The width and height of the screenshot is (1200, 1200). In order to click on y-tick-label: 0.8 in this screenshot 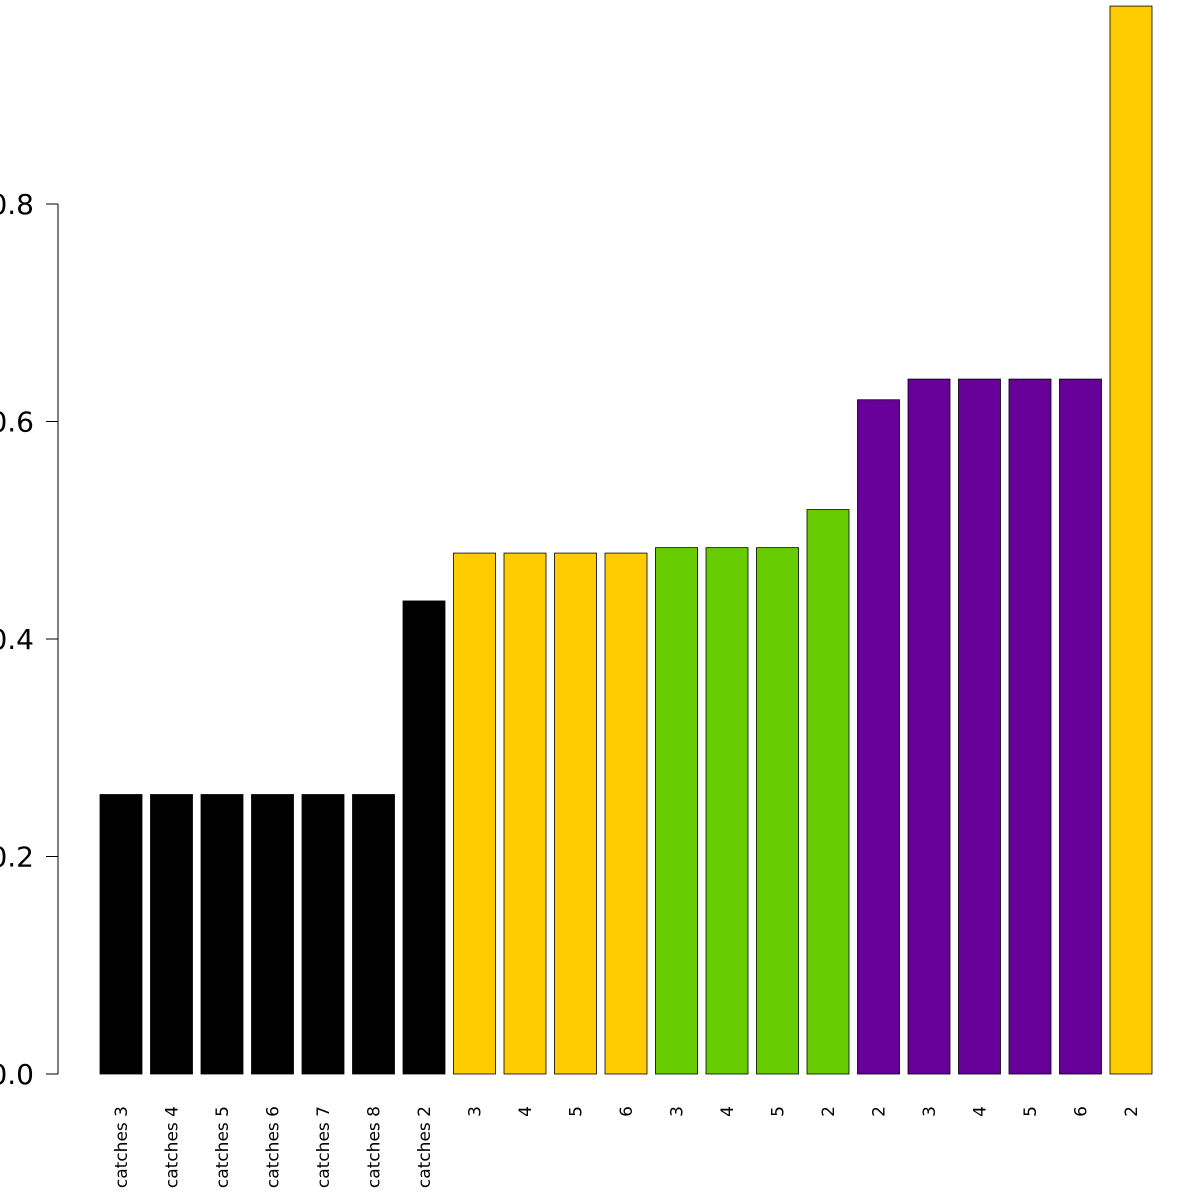, I will do `click(17, 204)`.